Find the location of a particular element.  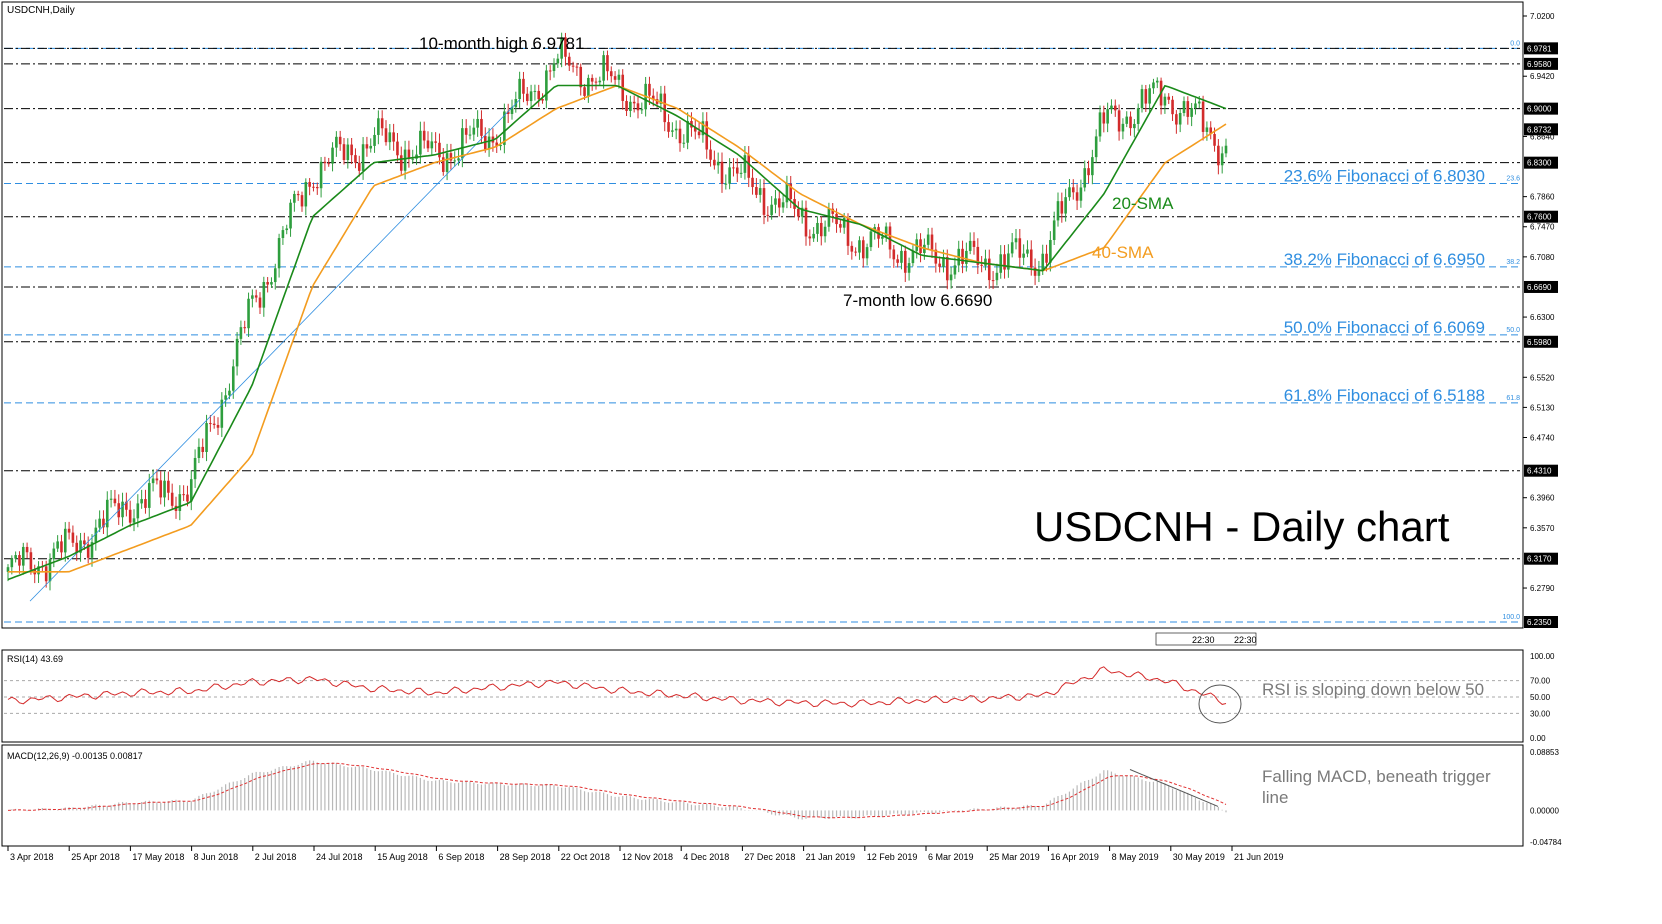

level-tag: 6.9781 is located at coordinates (1539, 48).